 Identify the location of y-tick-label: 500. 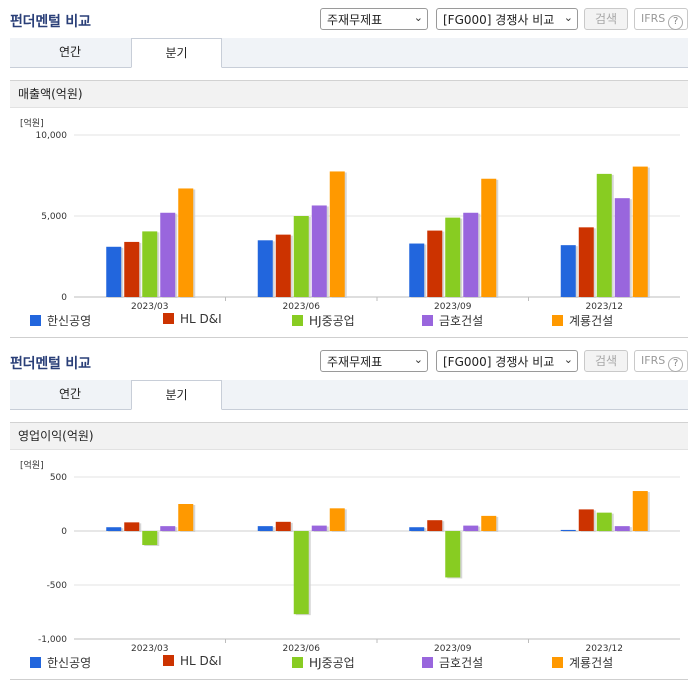
(58, 478).